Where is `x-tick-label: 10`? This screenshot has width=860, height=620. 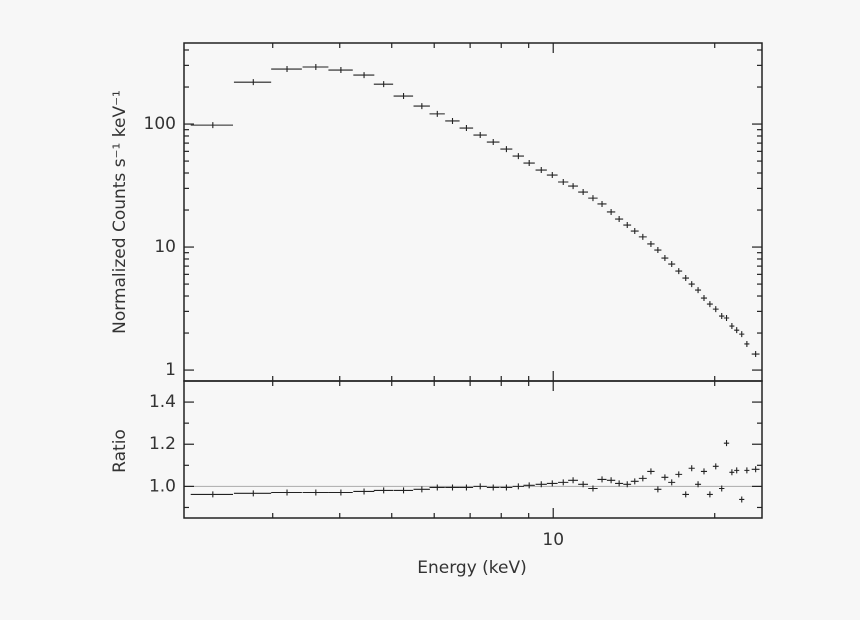 x-tick-label: 10 is located at coordinates (553, 540).